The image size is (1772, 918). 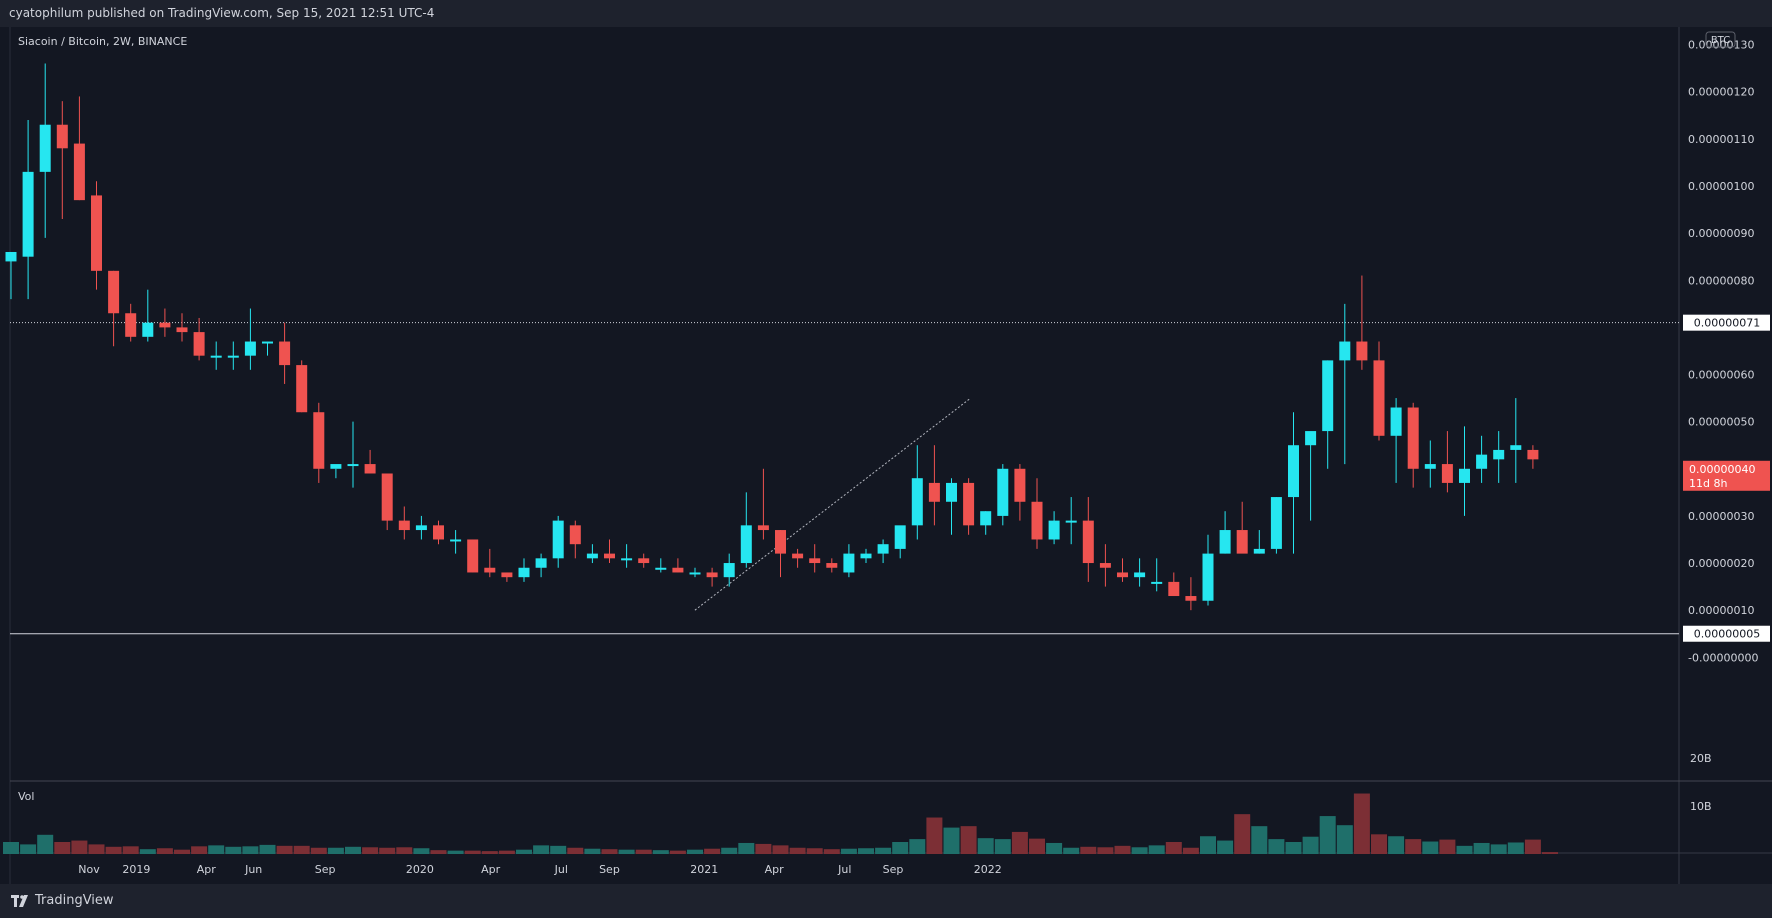 I want to click on time-axis-tick-label: 2020, so click(x=420, y=869).